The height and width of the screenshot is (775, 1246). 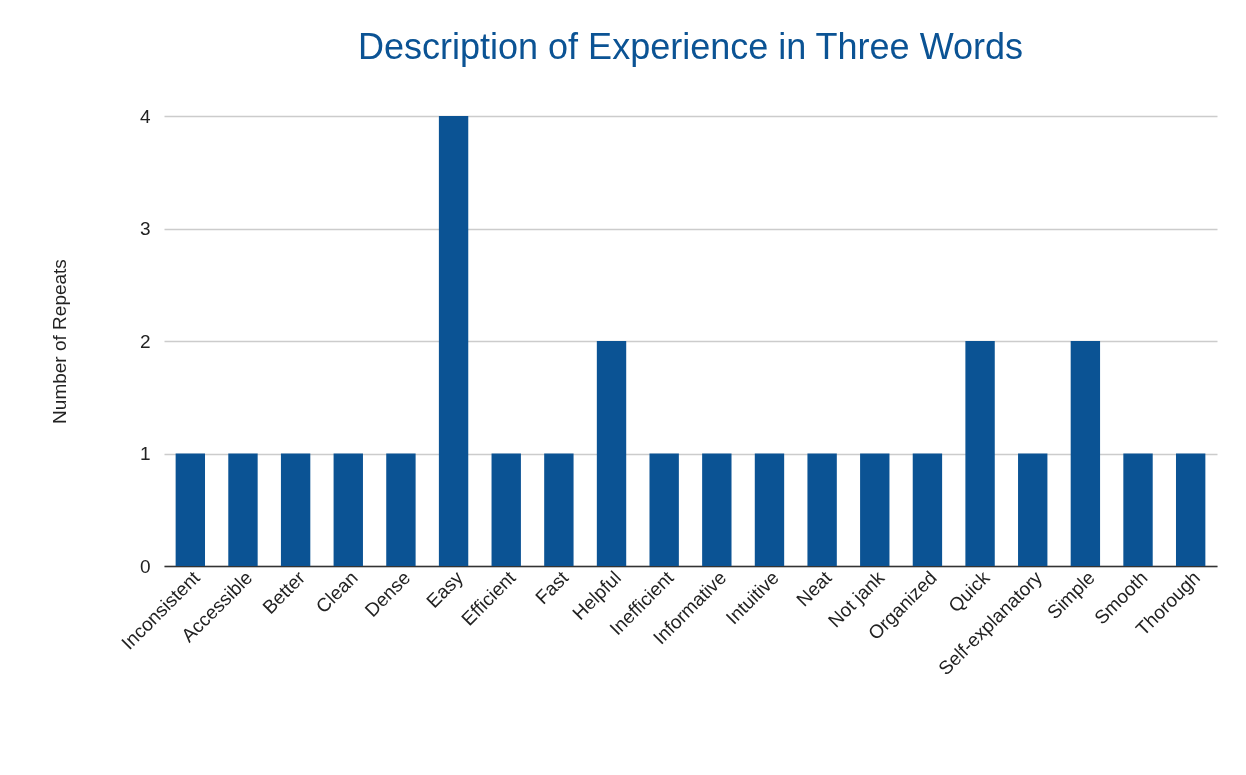 What do you see at coordinates (145, 453) in the screenshot?
I see `y-tick-label: 1` at bounding box center [145, 453].